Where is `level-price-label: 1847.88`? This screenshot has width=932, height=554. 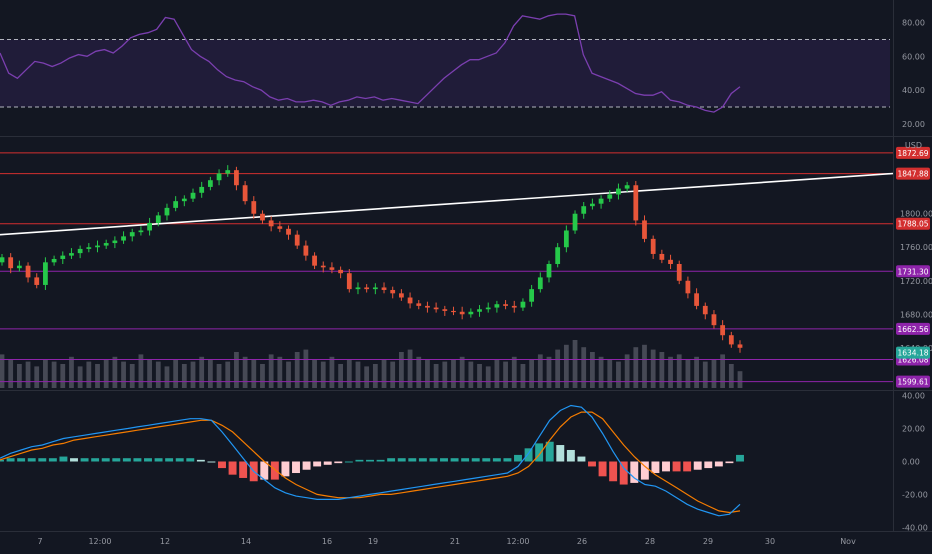 level-price-label: 1847.88 is located at coordinates (912, 174).